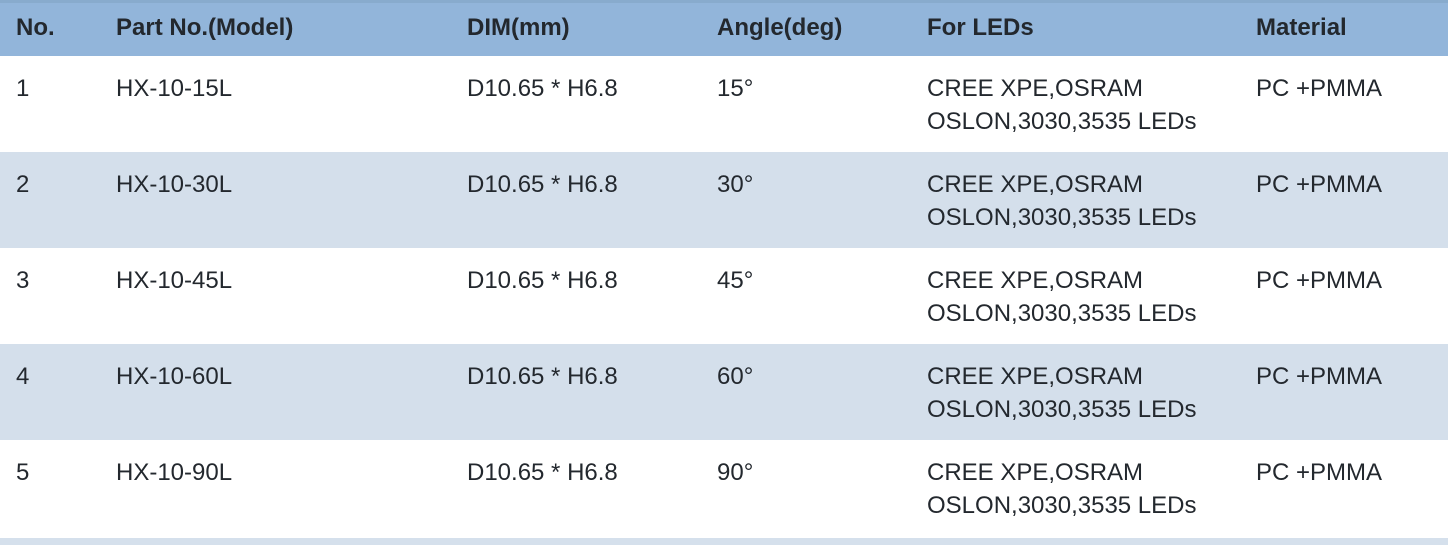 This screenshot has width=1448, height=545. I want to click on next-row-edge, so click(724, 541).